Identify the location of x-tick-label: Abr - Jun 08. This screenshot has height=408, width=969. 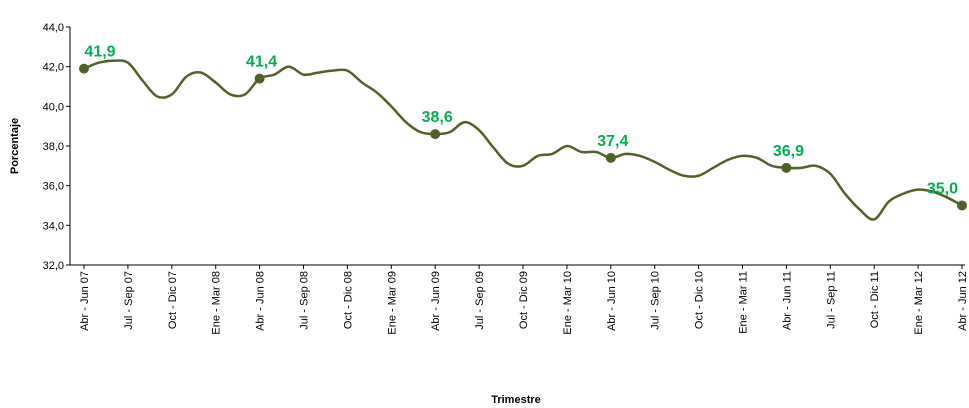
(261, 301).